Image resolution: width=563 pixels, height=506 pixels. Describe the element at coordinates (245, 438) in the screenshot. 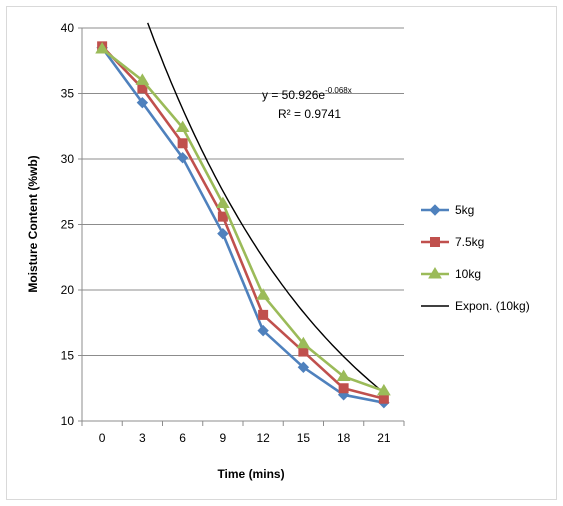

I see `x-tick-labels: 0 3 6 9 12 15 18 21` at that location.